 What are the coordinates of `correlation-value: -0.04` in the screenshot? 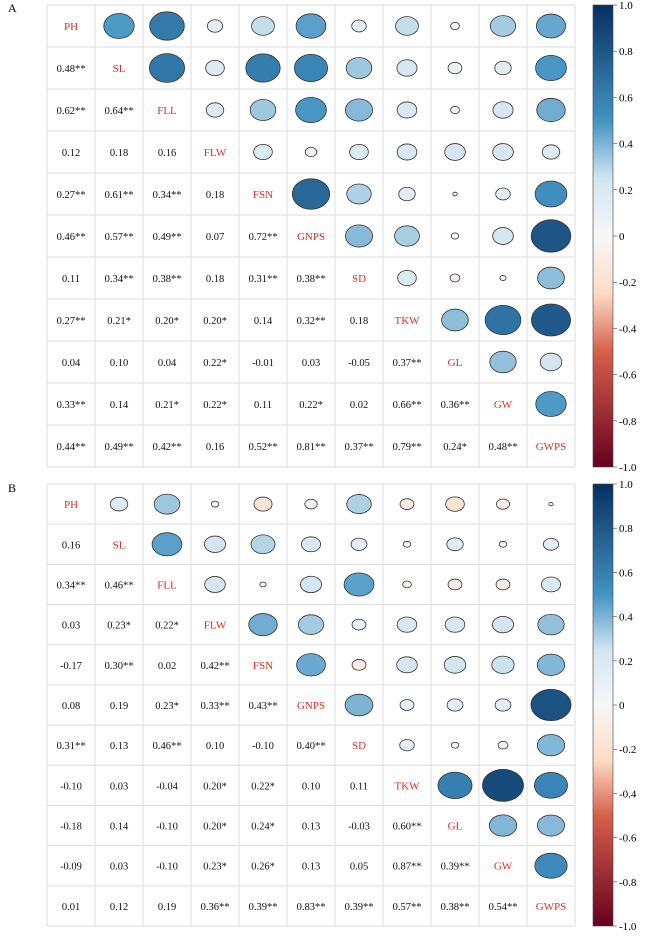 It's located at (167, 786).